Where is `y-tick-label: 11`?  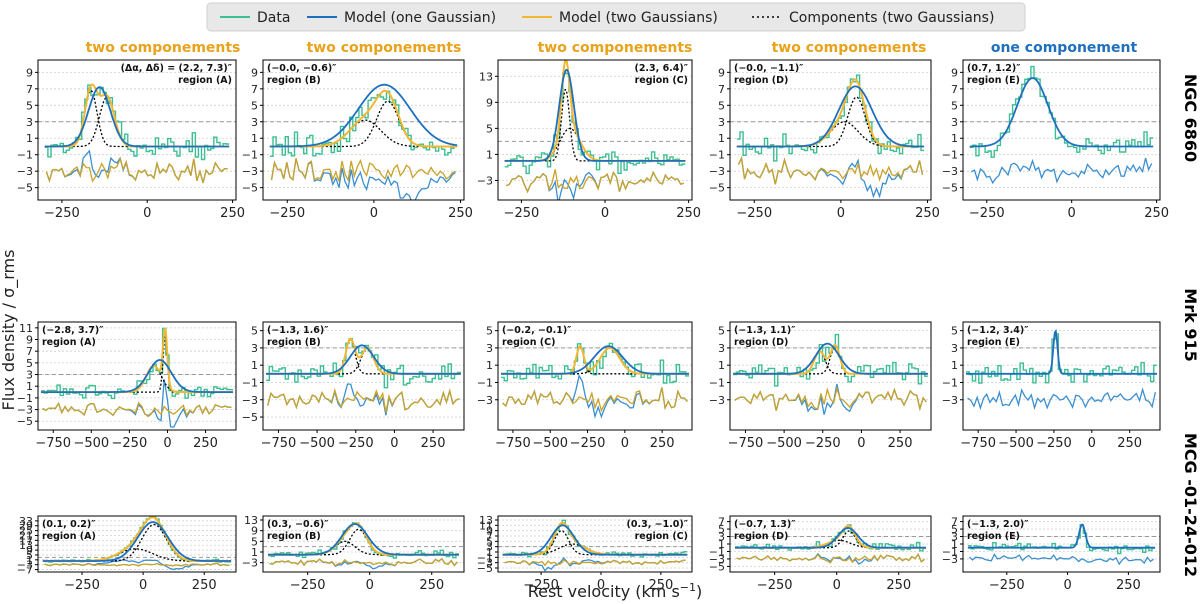
y-tick-label: 11 is located at coordinates (26, 328).